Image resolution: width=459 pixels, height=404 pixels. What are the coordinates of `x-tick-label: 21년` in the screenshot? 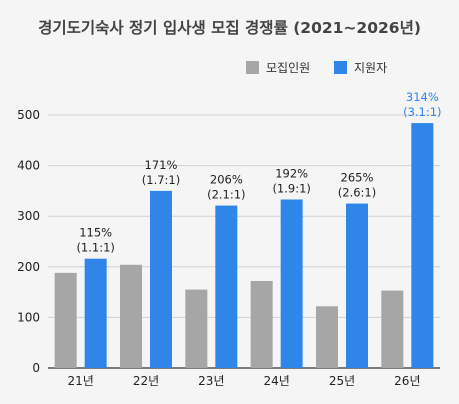 It's located at (81, 381).